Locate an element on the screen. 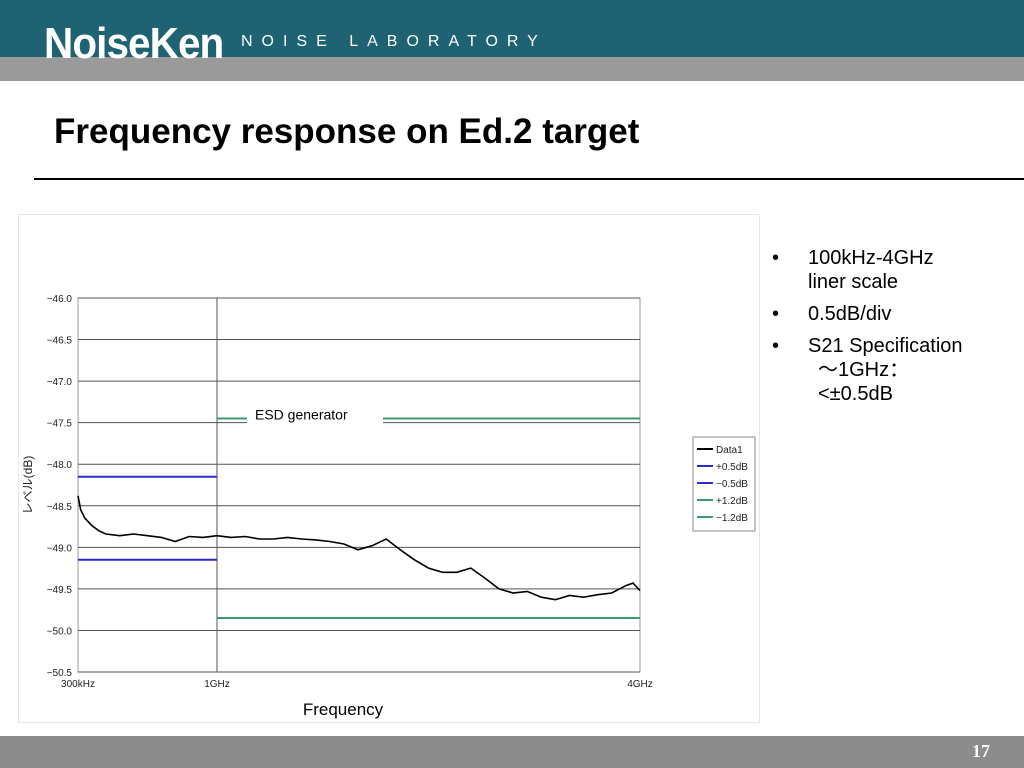 The image size is (1024, 768). title-divider is located at coordinates (529, 179).